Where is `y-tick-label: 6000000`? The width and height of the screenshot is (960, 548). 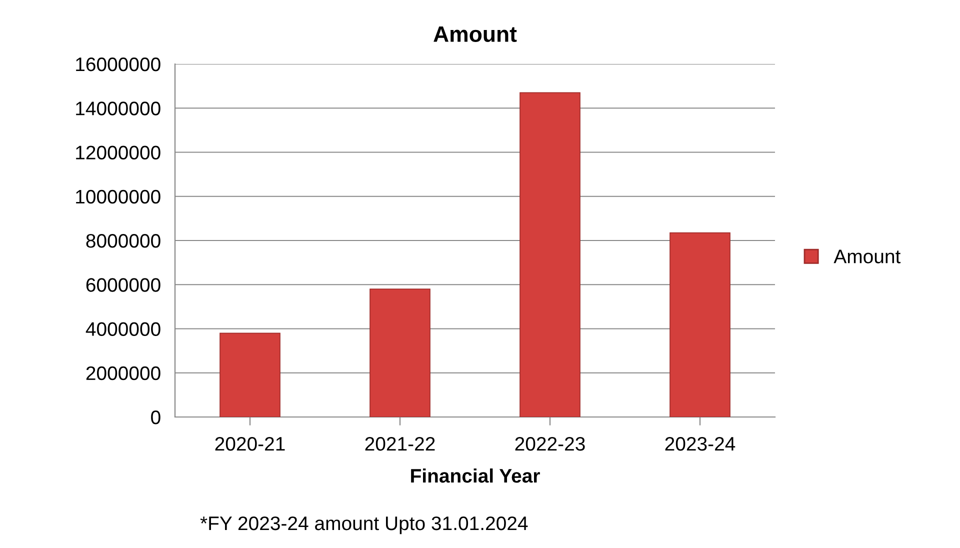 y-tick-label: 6000000 is located at coordinates (123, 285).